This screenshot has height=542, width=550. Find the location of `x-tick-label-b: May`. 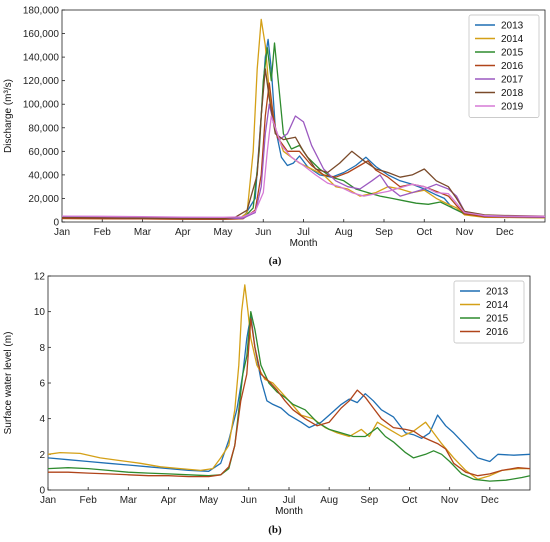

x-tick-label-b: May is located at coordinates (208, 500).